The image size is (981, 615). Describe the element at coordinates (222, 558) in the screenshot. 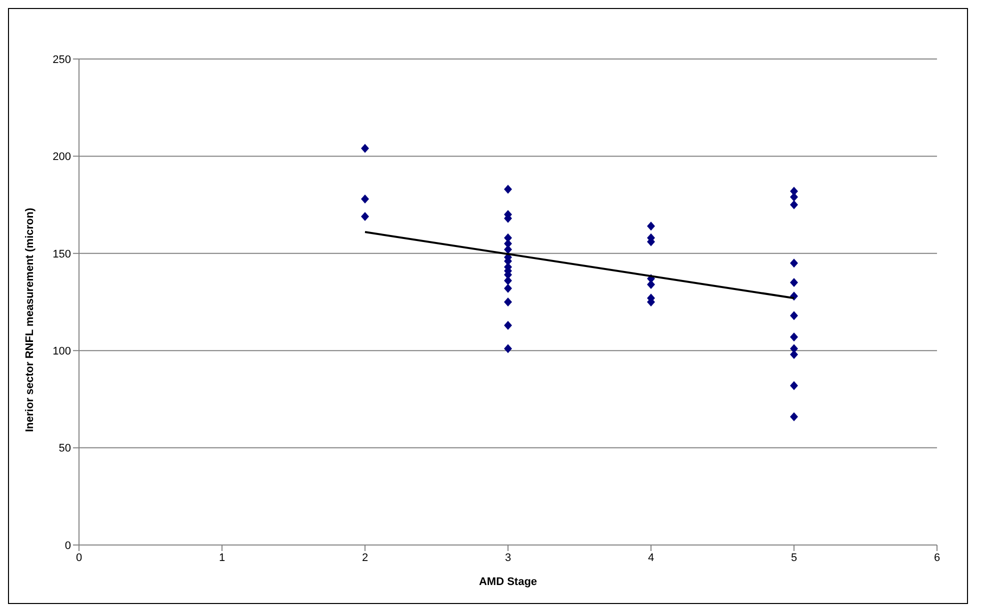

I see `x-tick-label: 1` at that location.